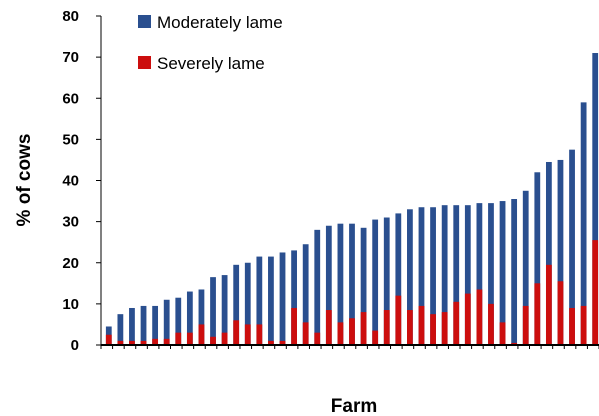 The width and height of the screenshot is (599, 416). What do you see at coordinates (220, 22) in the screenshot?
I see `legend-label-moderately-lame: Moderately lame` at bounding box center [220, 22].